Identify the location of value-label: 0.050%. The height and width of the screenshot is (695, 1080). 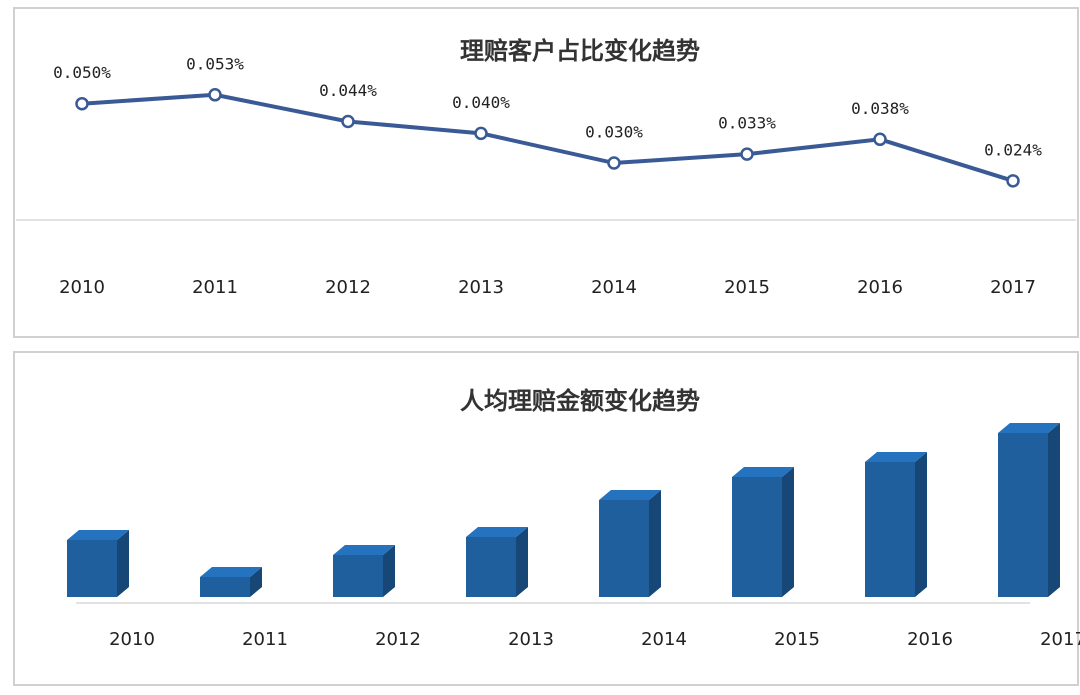
(82, 72).